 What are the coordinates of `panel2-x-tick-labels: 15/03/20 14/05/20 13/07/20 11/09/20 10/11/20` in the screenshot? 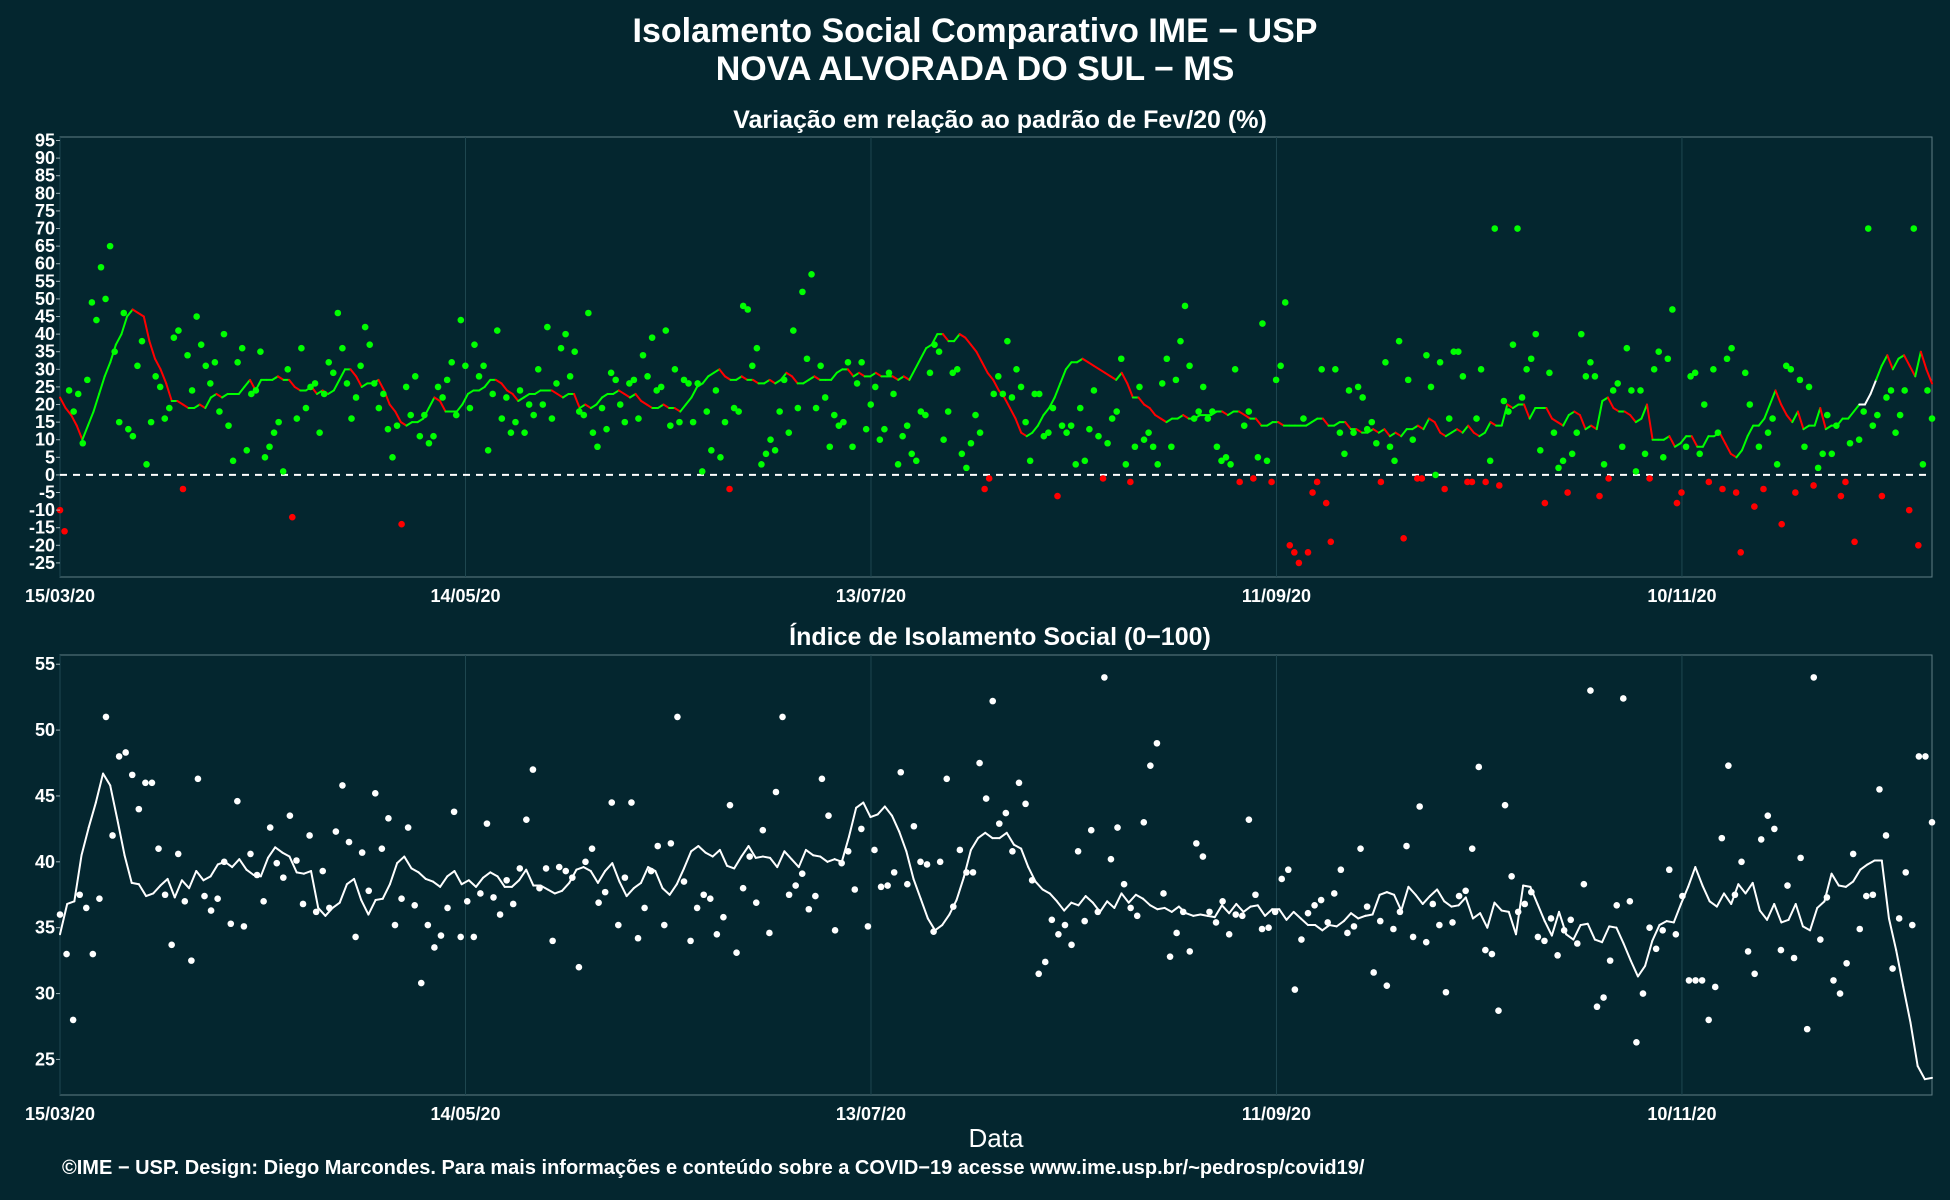 It's located at (871, 1114).